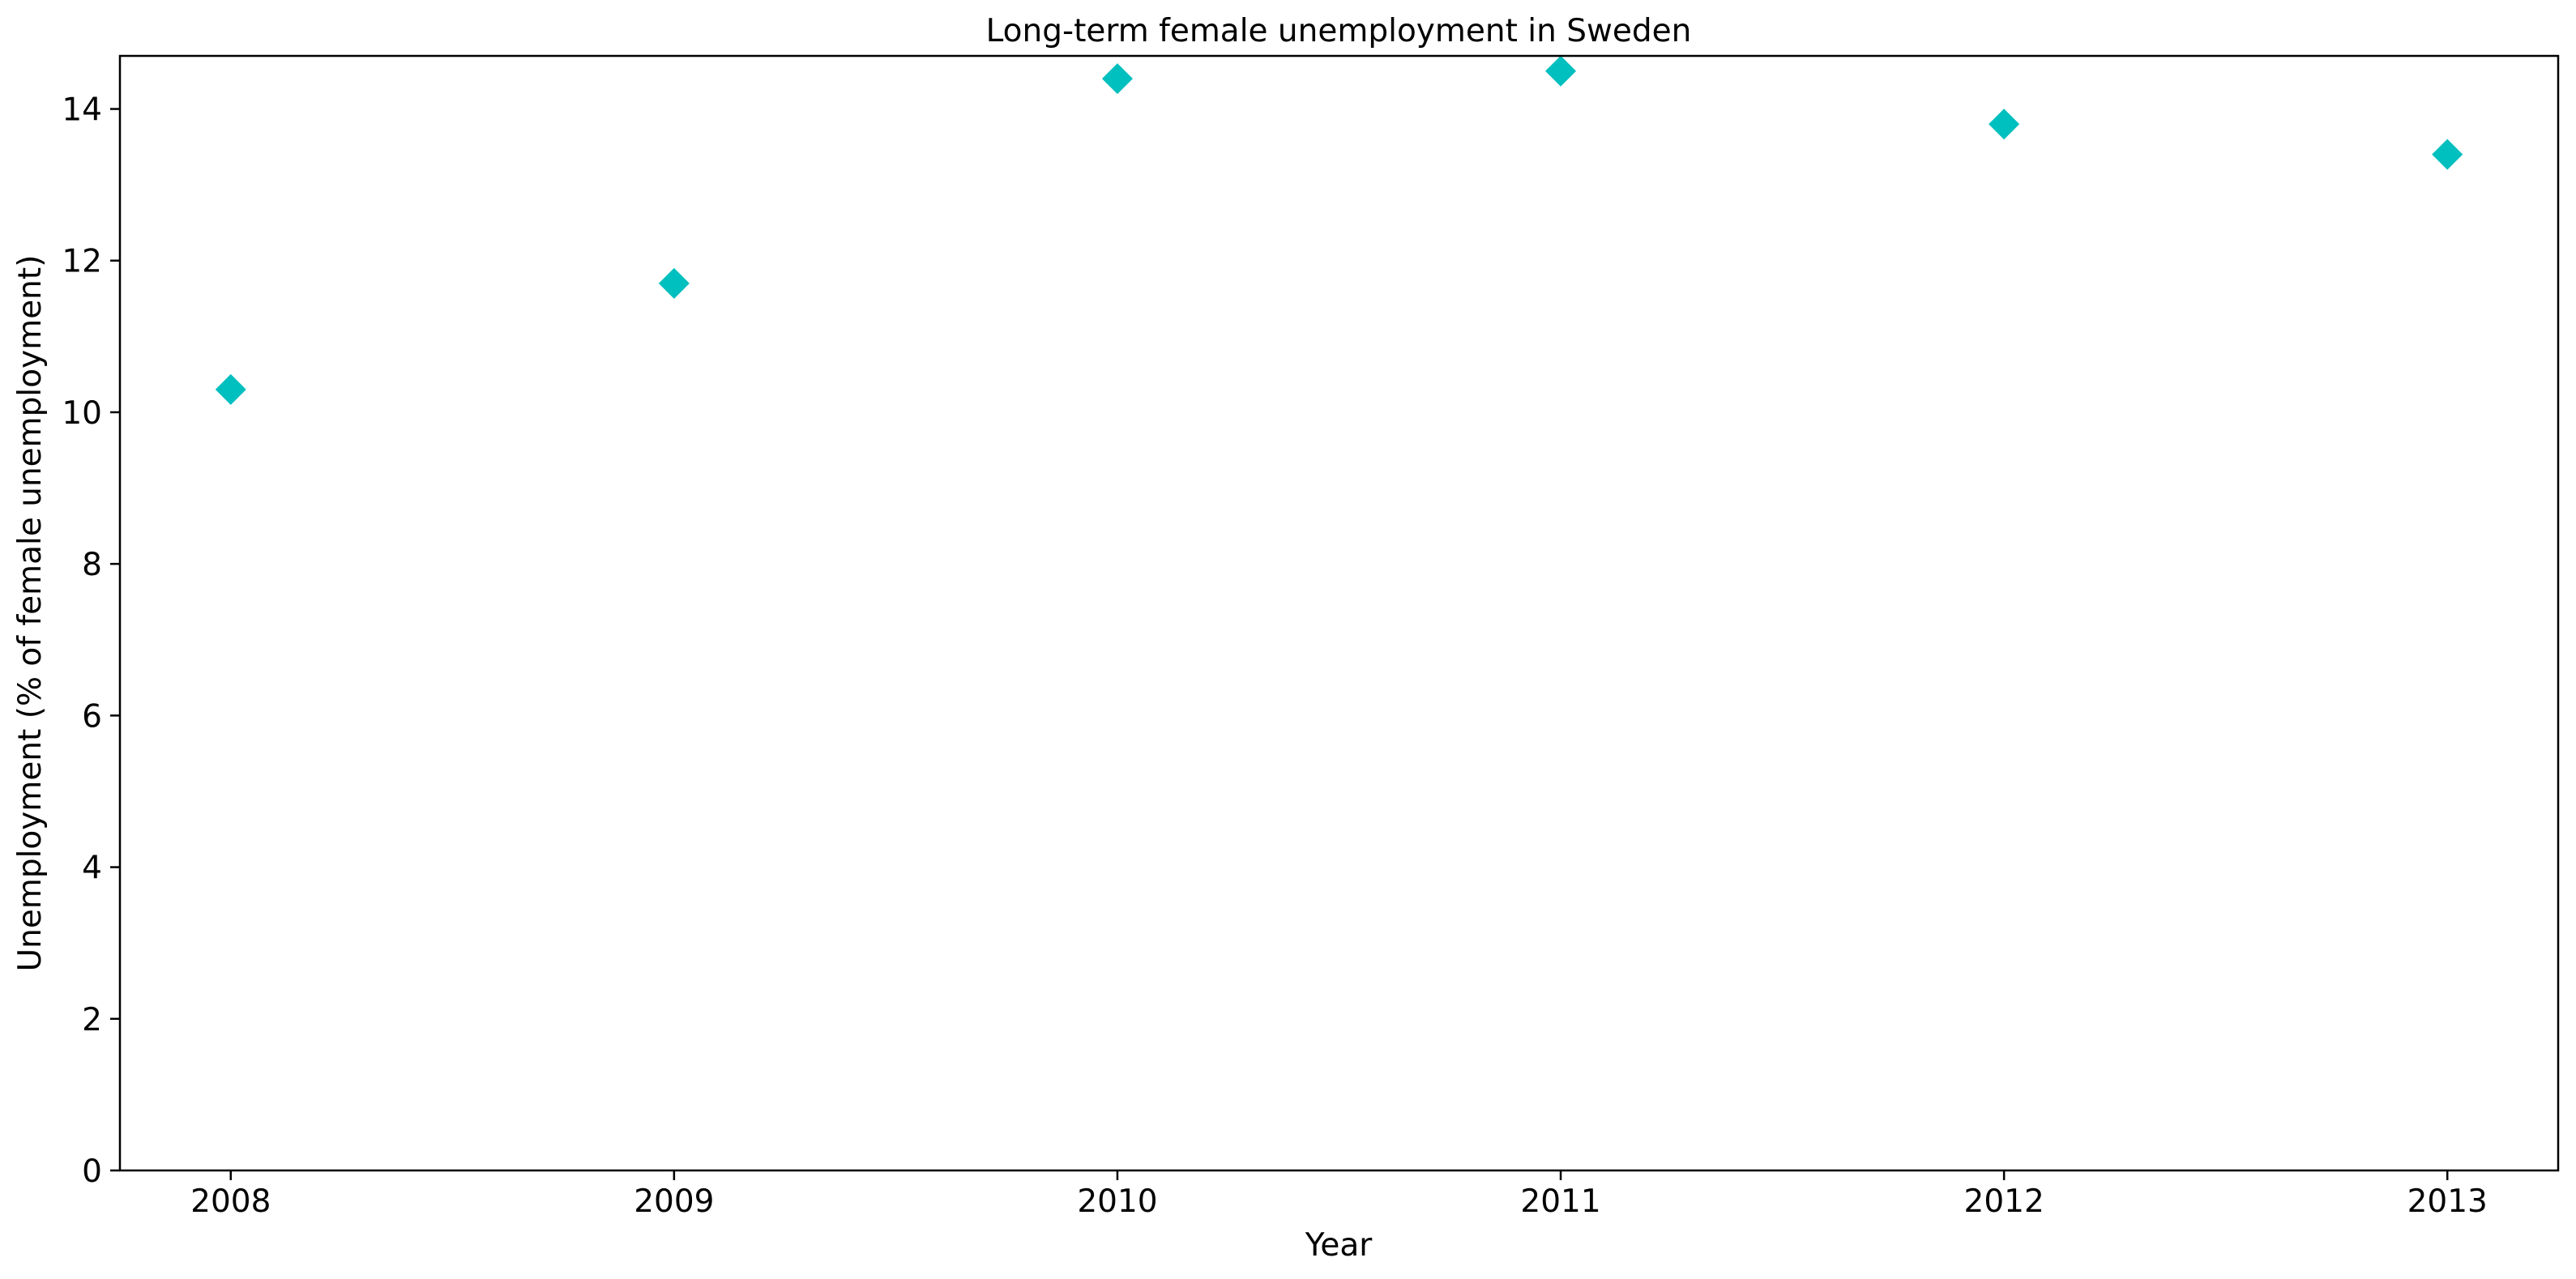 Image resolution: width=2576 pixels, height=1279 pixels. I want to click on y-tick-label: 0, so click(92, 1171).